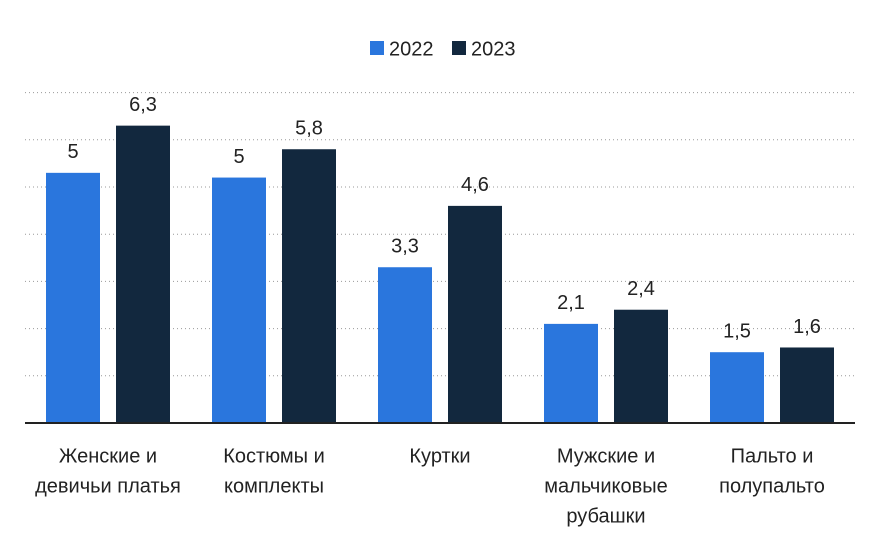 The image size is (875, 538). What do you see at coordinates (606, 456) in the screenshot?
I see `x-tick-label: Мужские и` at bounding box center [606, 456].